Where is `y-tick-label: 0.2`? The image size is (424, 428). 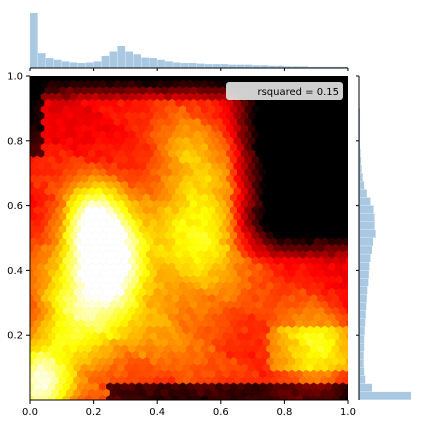
y-tick-label: 0.2 is located at coordinates (15, 336).